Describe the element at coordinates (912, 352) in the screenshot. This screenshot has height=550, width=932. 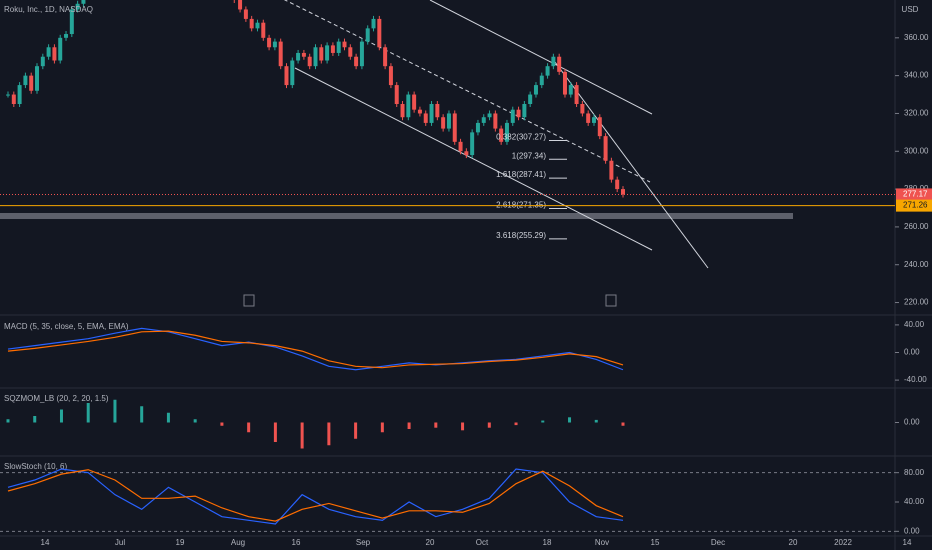
I see `y-tick-label: 0.00` at that location.